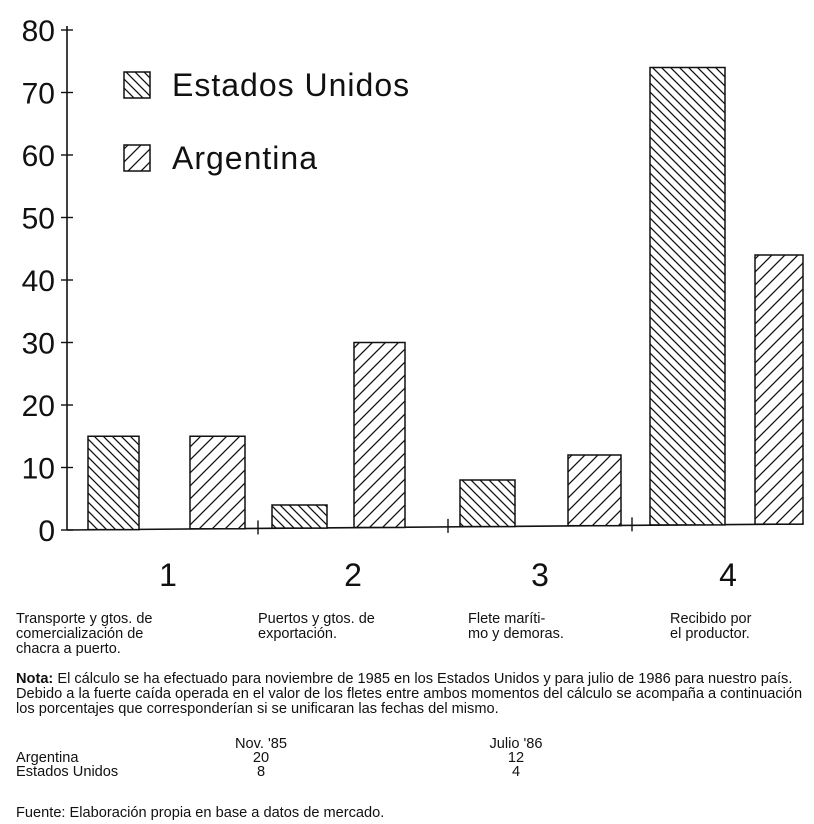 This screenshot has width=814, height=824. Describe the element at coordinates (516, 626) in the screenshot. I see `category-description-3: Flete maríti- mo y demoras.` at that location.